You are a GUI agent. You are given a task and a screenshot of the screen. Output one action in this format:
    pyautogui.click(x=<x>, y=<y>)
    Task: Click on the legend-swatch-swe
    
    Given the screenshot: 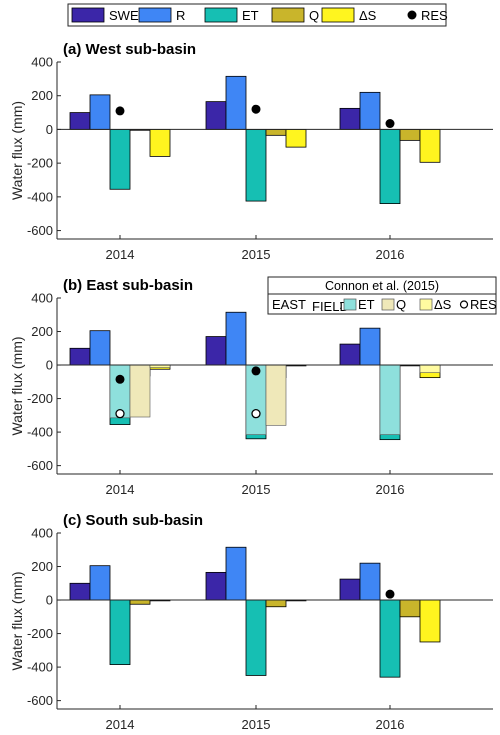 What is the action you would take?
    pyautogui.click(x=88, y=15)
    